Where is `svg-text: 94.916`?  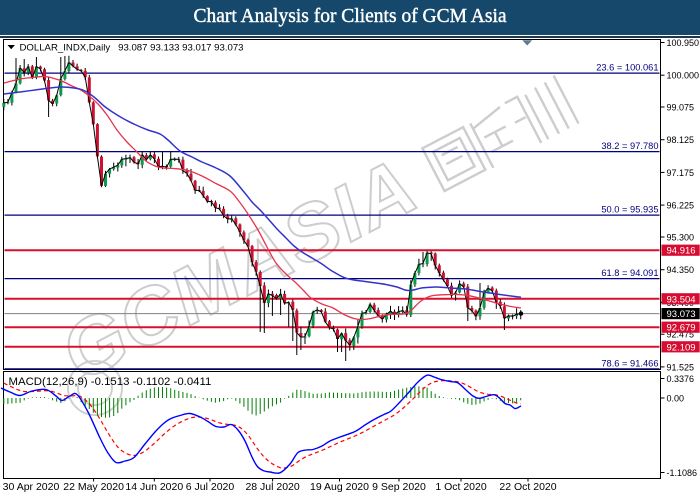 svg-text: 94.916 is located at coordinates (681, 251).